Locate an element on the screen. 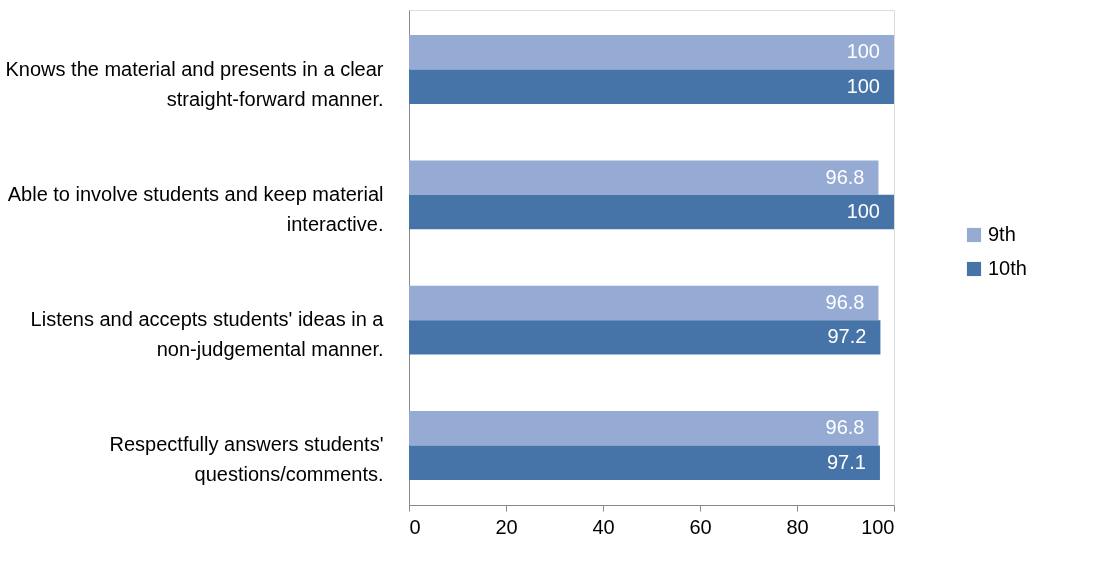 The width and height of the screenshot is (1116, 566). y-tick-label: Respectfully answers students' questions/comments. is located at coordinates (246, 459).